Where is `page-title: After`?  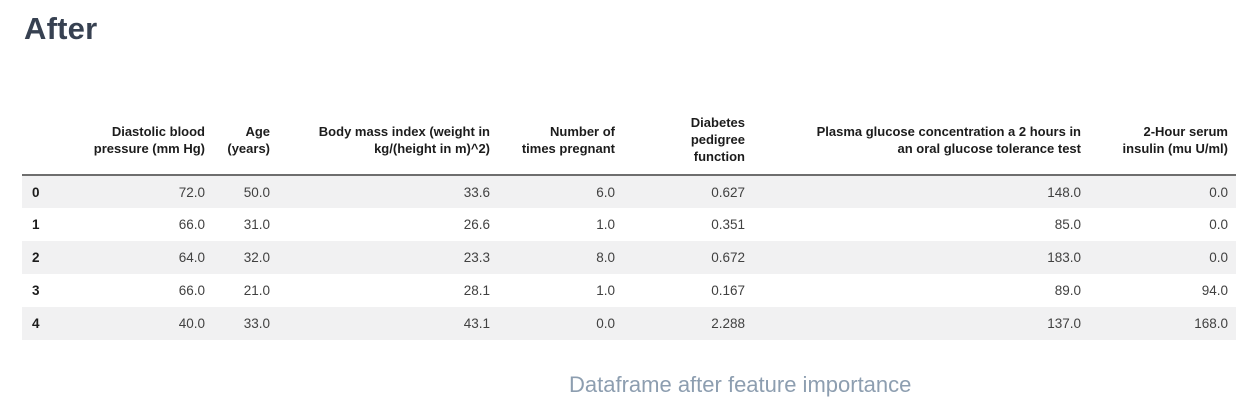
page-title: After is located at coordinates (61, 28).